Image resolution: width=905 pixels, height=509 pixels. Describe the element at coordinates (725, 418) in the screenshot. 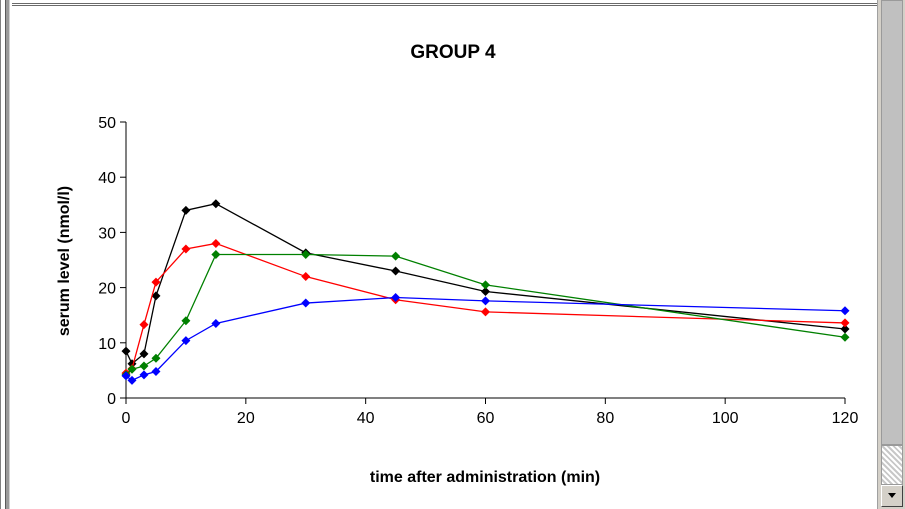

I see `x-tick-label: 100` at that location.